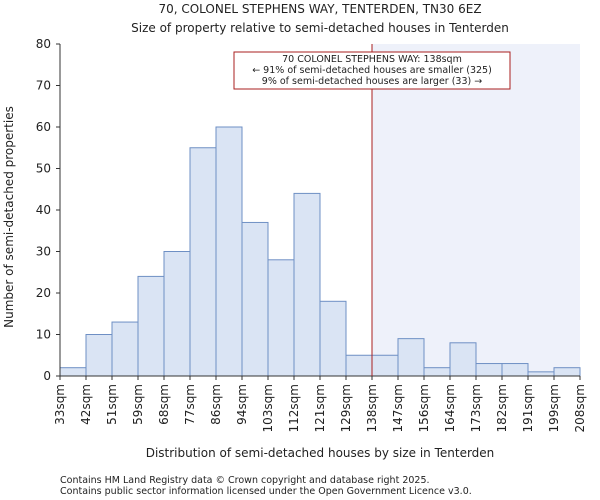  What do you see at coordinates (398, 408) in the screenshot?
I see `x-tick-label-147sqm: 147sqm` at bounding box center [398, 408].